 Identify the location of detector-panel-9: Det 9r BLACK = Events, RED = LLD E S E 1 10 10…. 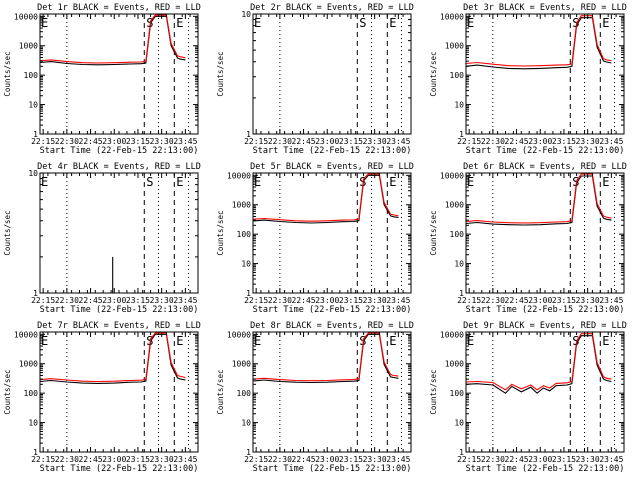
(528, 397).